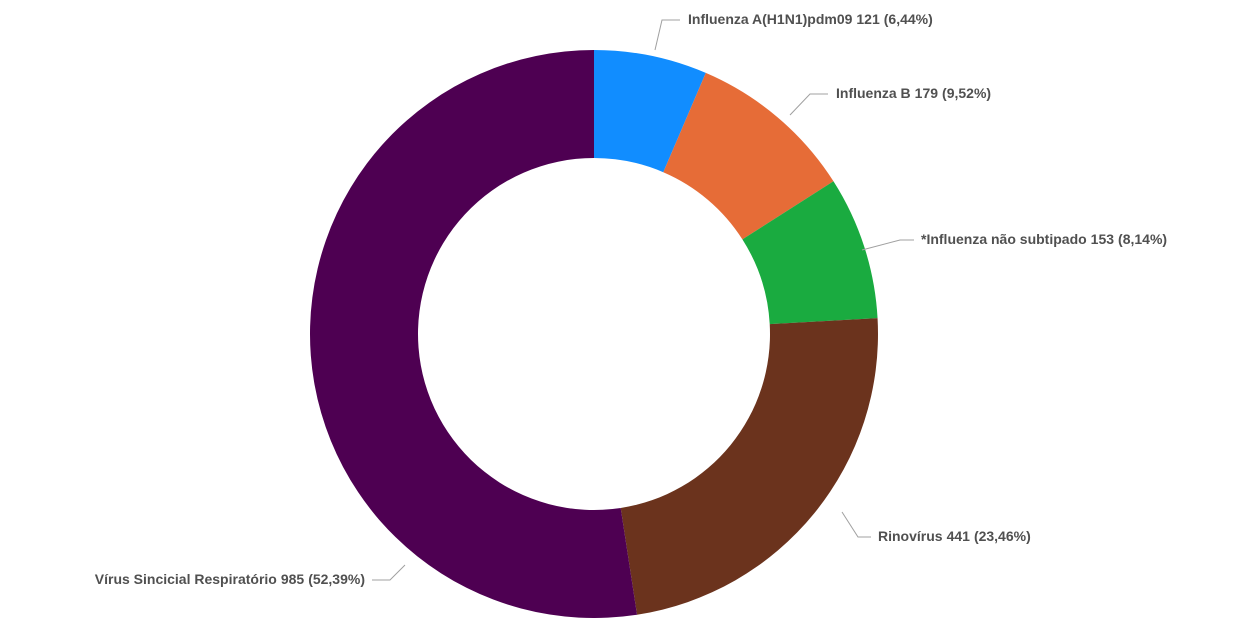  Describe the element at coordinates (186, 579) in the screenshot. I see `label-category: Vírus Sincicial Respiratório` at that location.